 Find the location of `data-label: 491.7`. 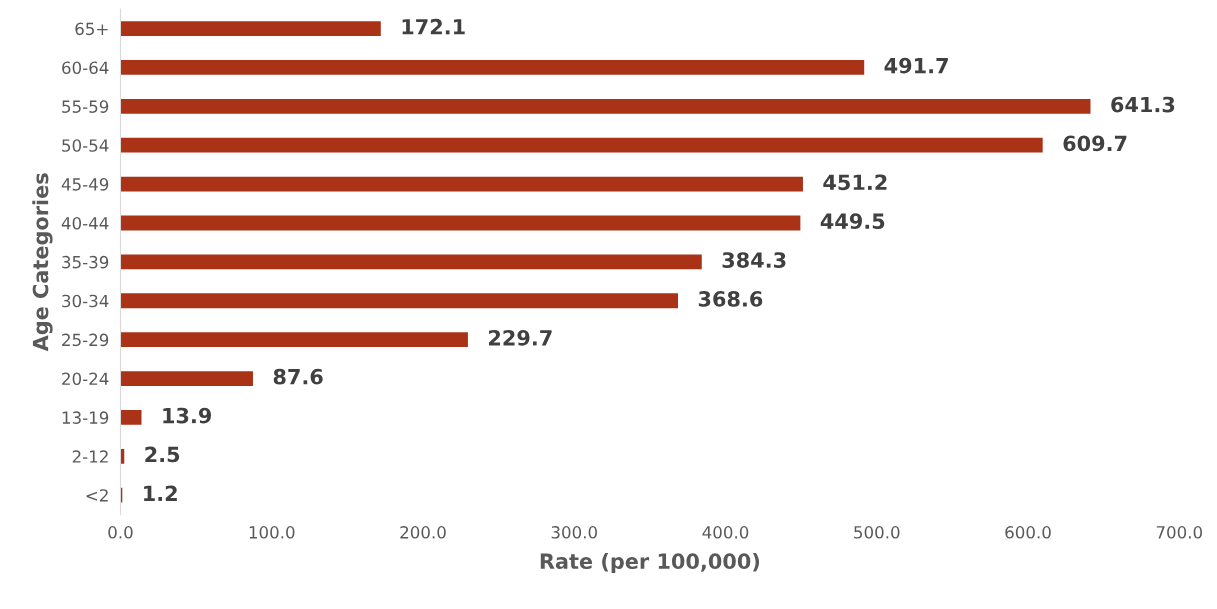

data-label: 491.7 is located at coordinates (916, 65).